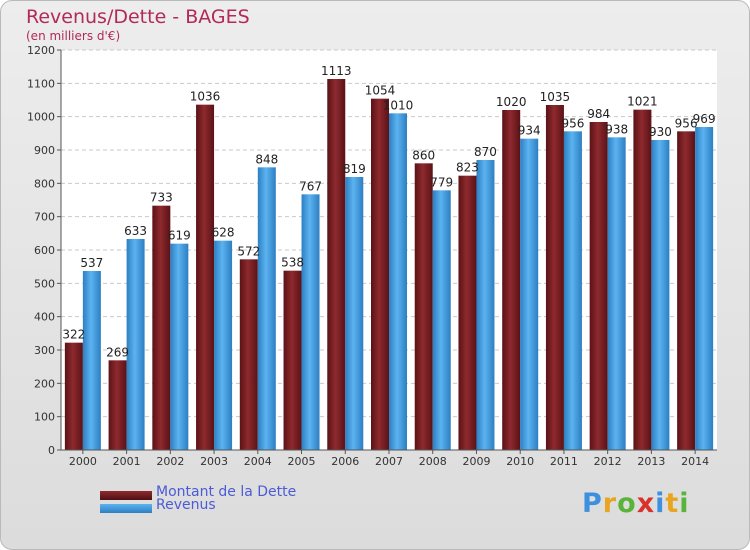 The image size is (750, 550). What do you see at coordinates (266, 159) in the screenshot?
I see `data-label-revenue: 848` at bounding box center [266, 159].